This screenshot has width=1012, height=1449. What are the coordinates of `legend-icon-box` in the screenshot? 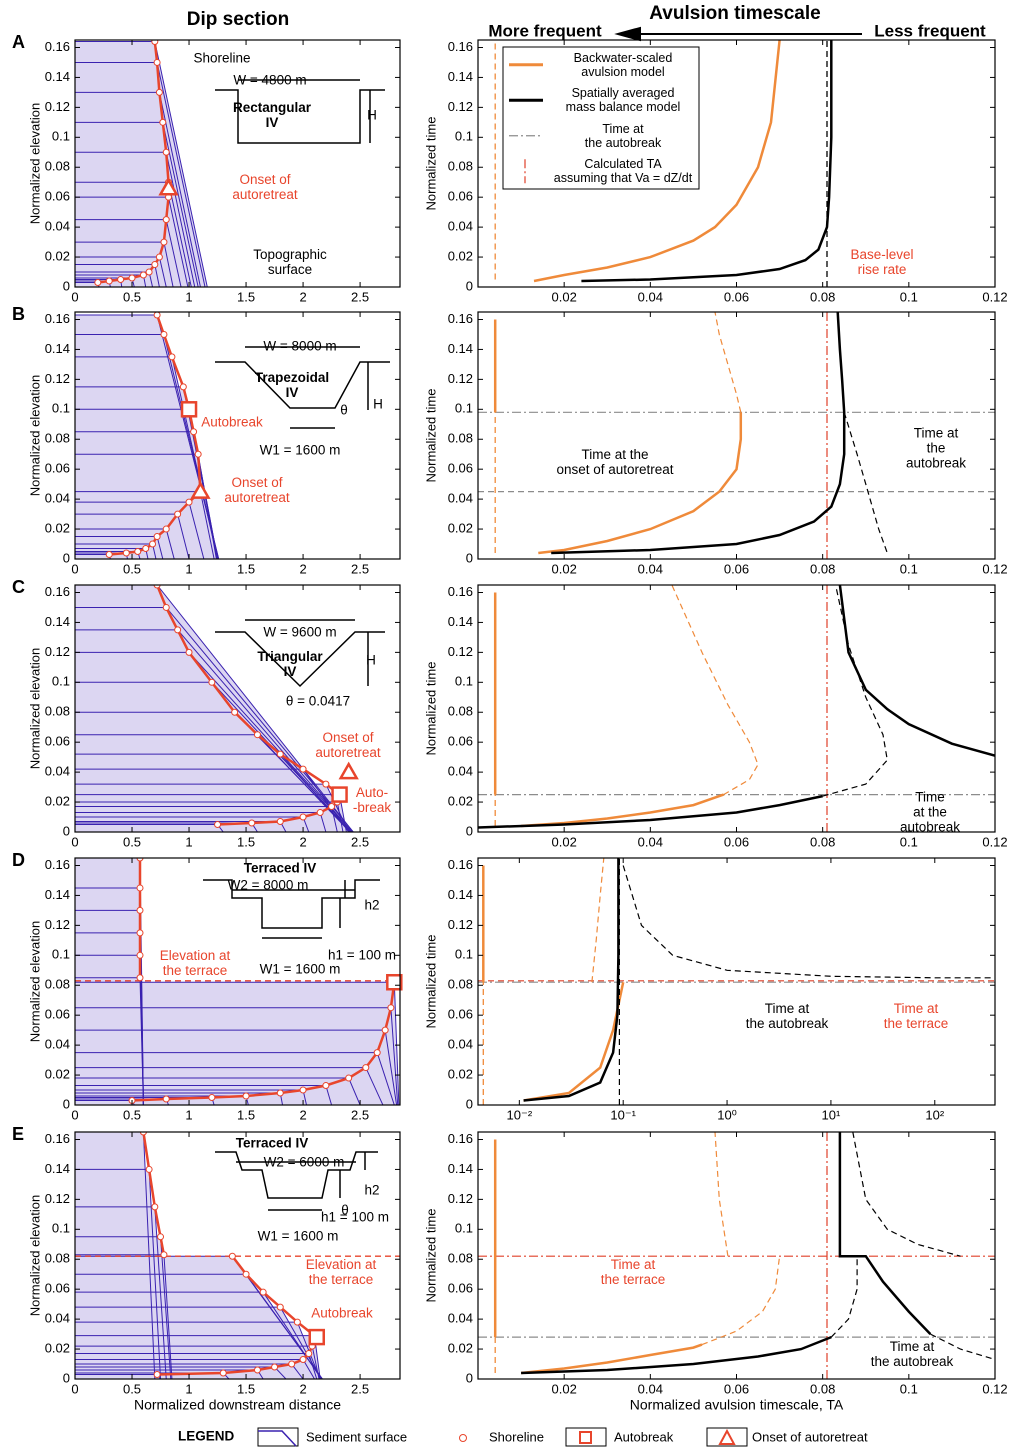 It's located at (586, 1437).